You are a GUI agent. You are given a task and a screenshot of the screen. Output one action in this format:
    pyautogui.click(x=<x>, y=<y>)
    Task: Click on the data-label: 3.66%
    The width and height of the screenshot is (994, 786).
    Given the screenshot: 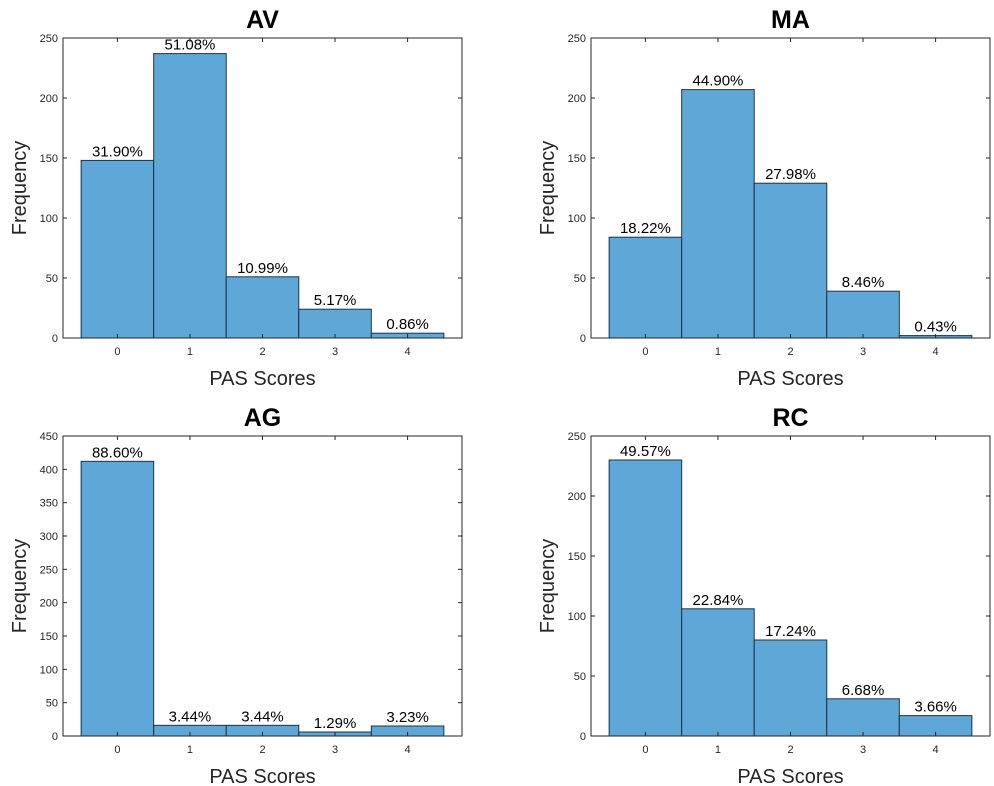 What is the action you would take?
    pyautogui.click(x=935, y=707)
    